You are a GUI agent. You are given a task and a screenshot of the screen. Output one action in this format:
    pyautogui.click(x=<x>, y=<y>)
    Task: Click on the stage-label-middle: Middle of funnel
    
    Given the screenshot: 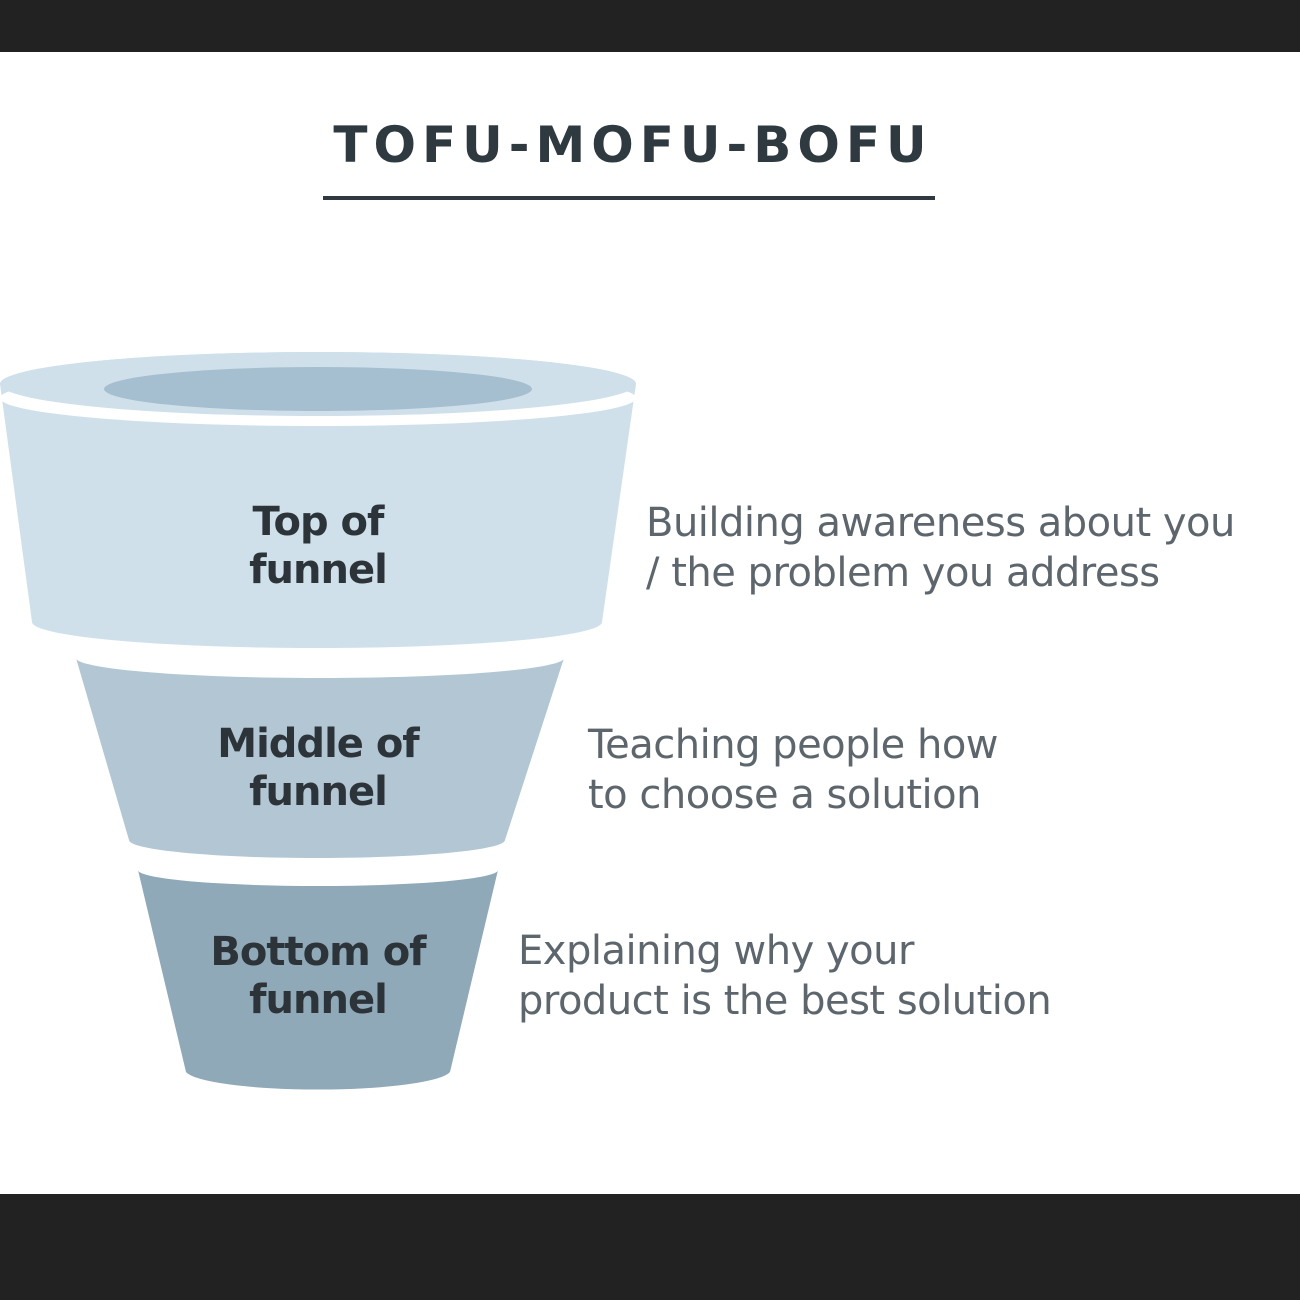 What is the action you would take?
    pyautogui.click(x=318, y=768)
    